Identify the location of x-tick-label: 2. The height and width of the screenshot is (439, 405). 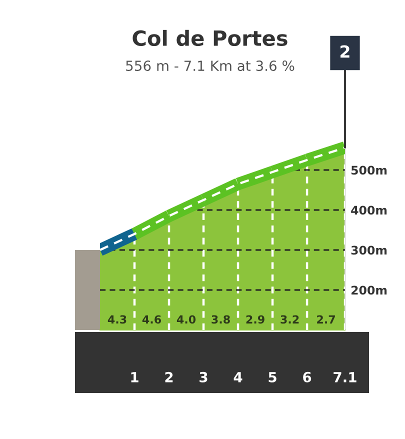
(169, 377).